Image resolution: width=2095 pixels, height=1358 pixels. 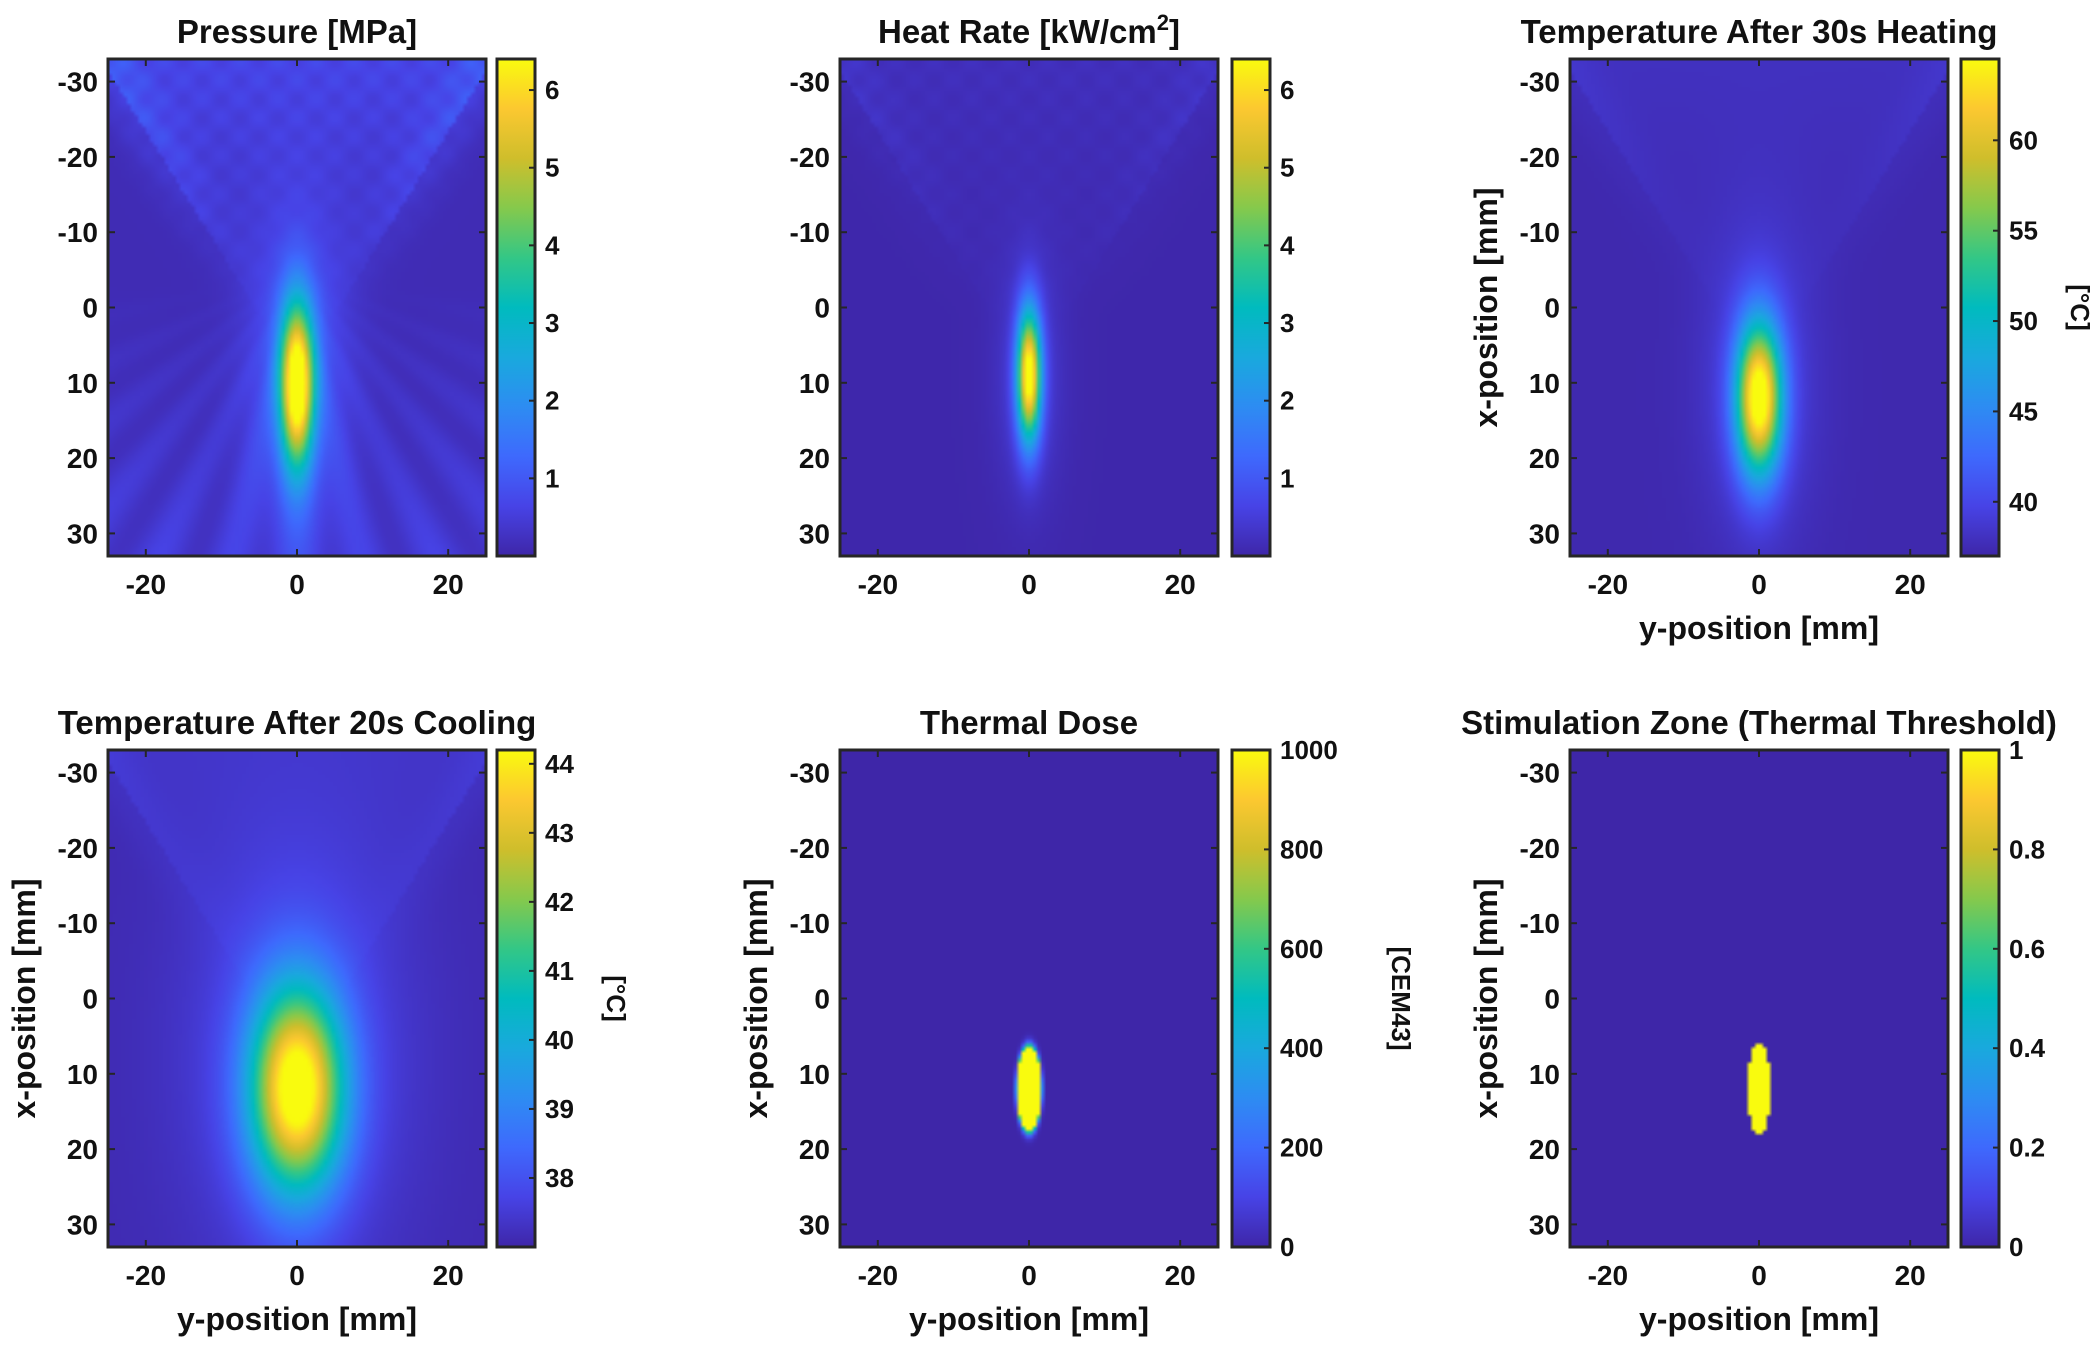 I want to click on chart-title: Pressure [MPa], so click(x=297, y=31).